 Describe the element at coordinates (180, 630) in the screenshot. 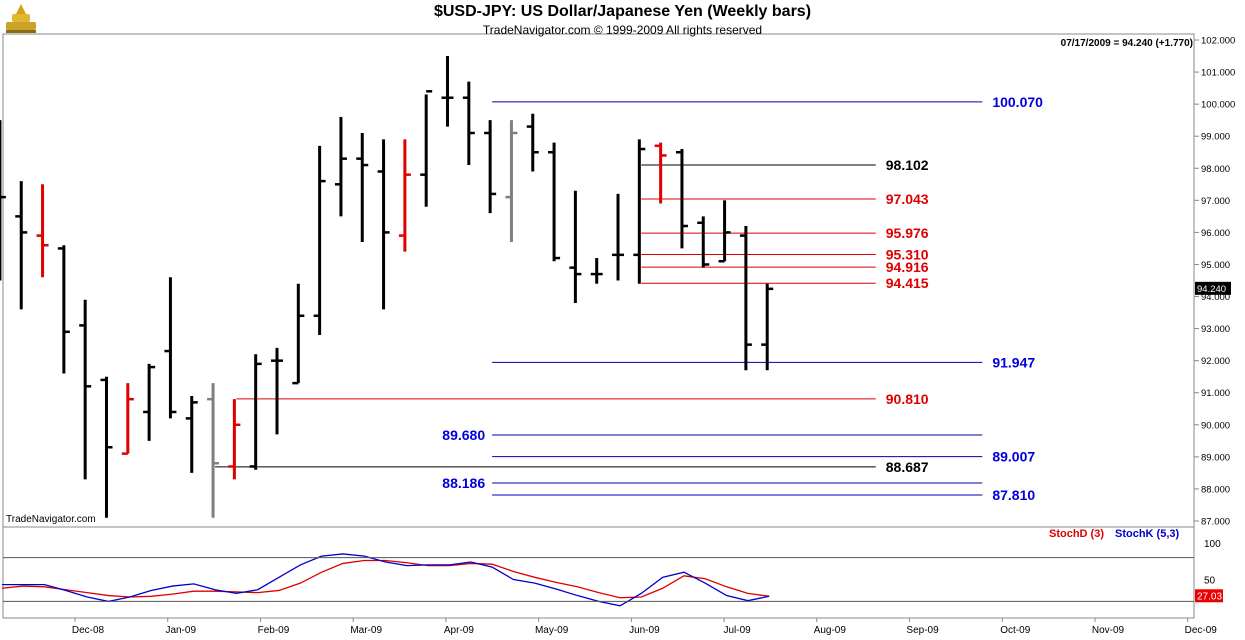

I see `x-tick-label: Jan-09` at that location.